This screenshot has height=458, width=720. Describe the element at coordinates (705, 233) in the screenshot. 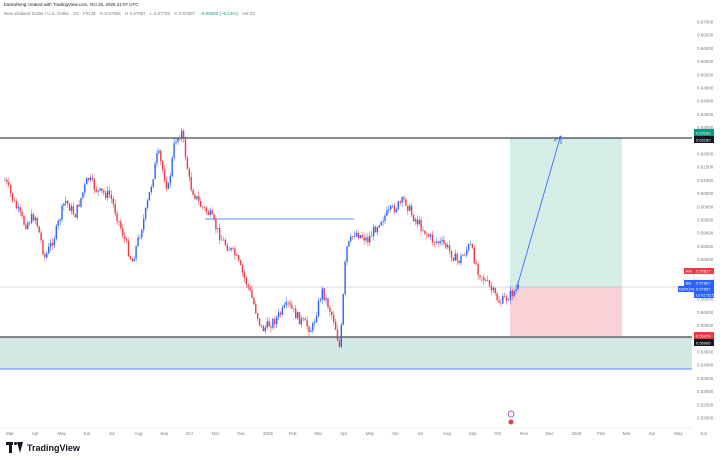

I see `price-tick-label: 0.59000` at that location.